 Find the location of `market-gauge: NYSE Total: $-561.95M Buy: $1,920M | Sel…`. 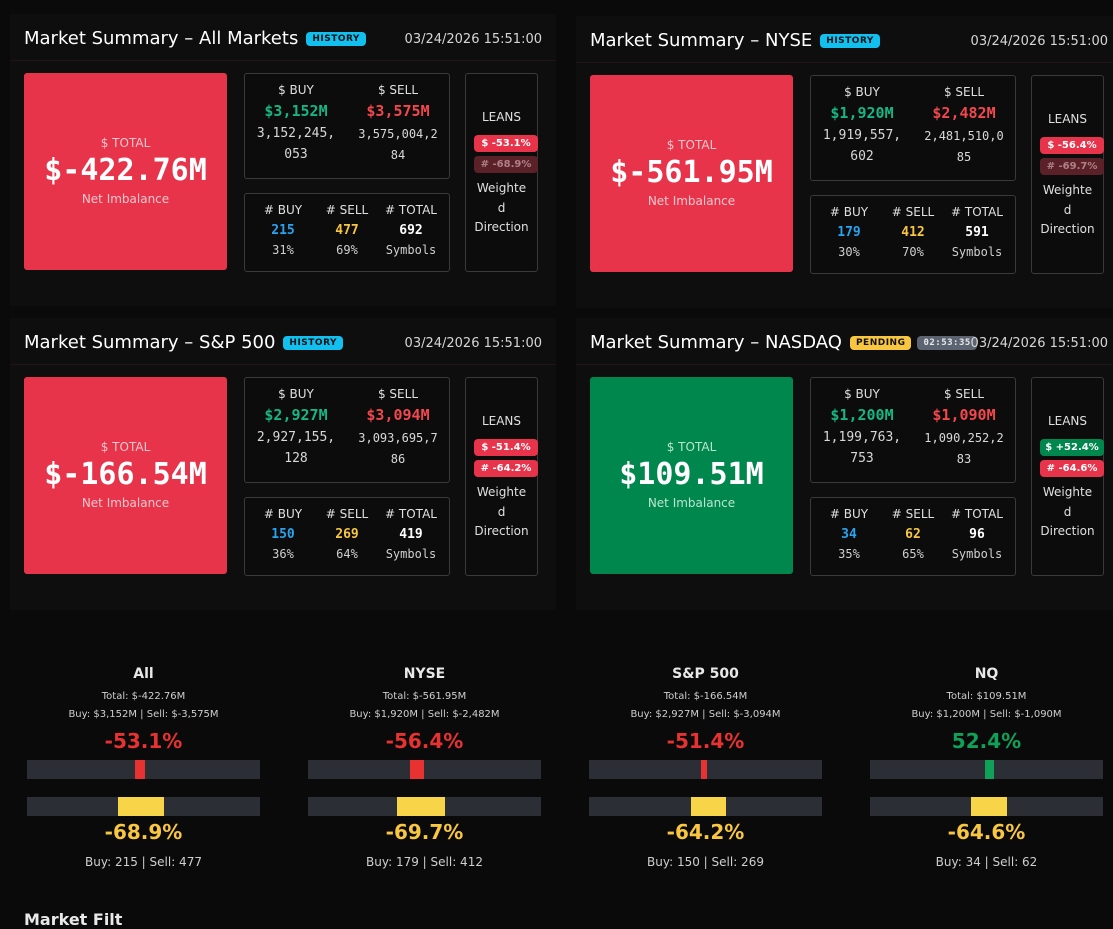

market-gauge: NYSE Total: $-561.95M Buy: $1,920M | Sel… is located at coordinates (424, 767).